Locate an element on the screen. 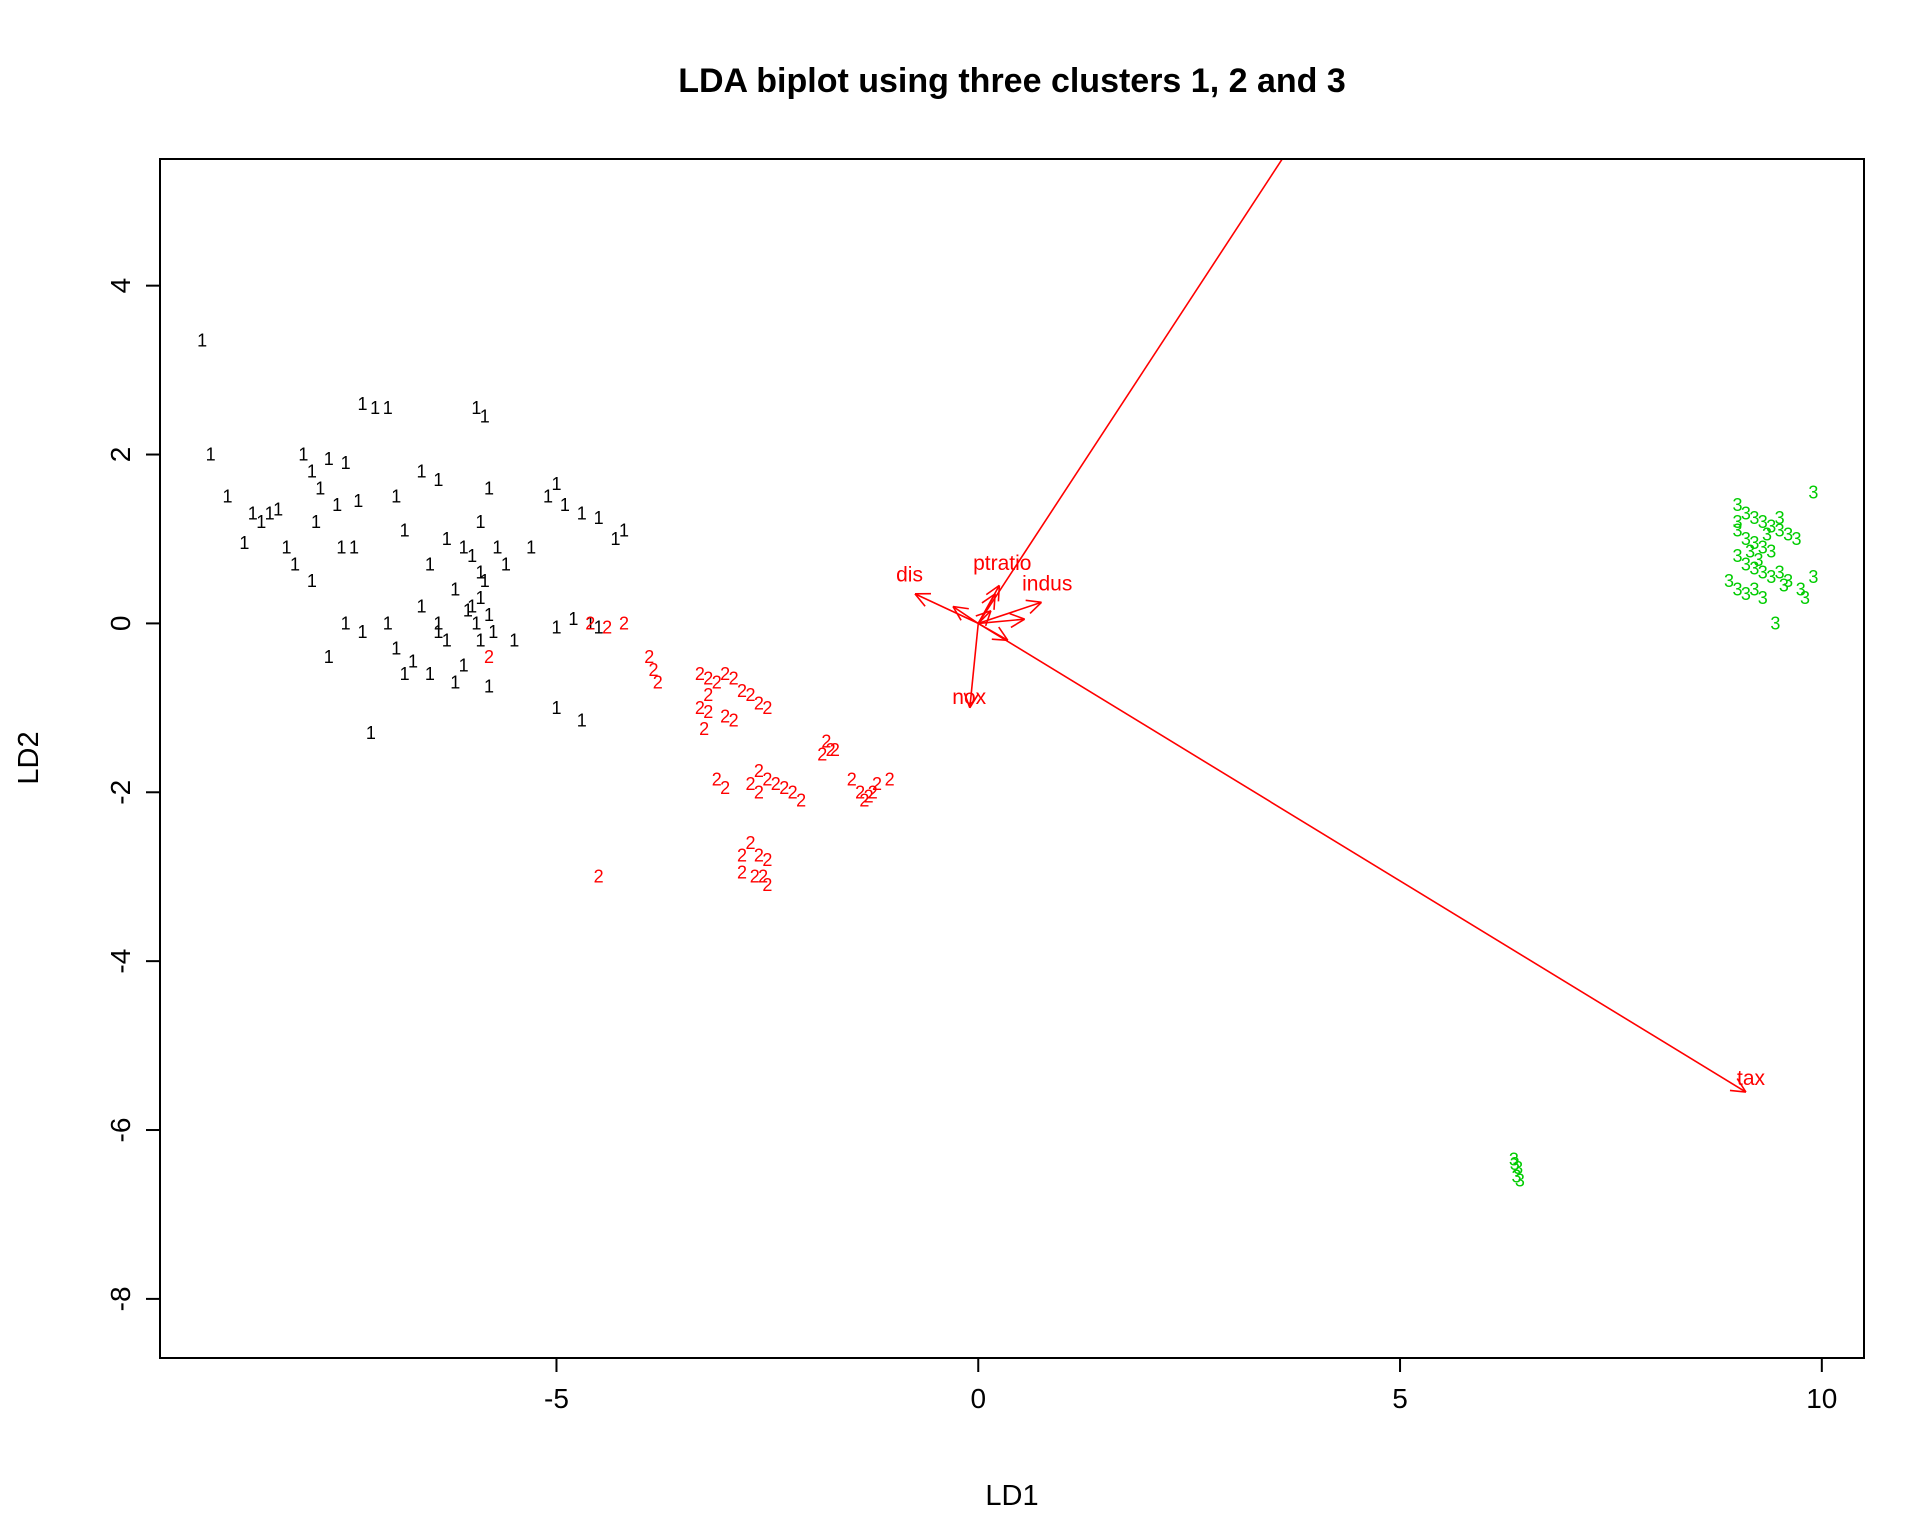 This screenshot has height=1536, width=1920. y-tick-label: 0 is located at coordinates (120, 624).